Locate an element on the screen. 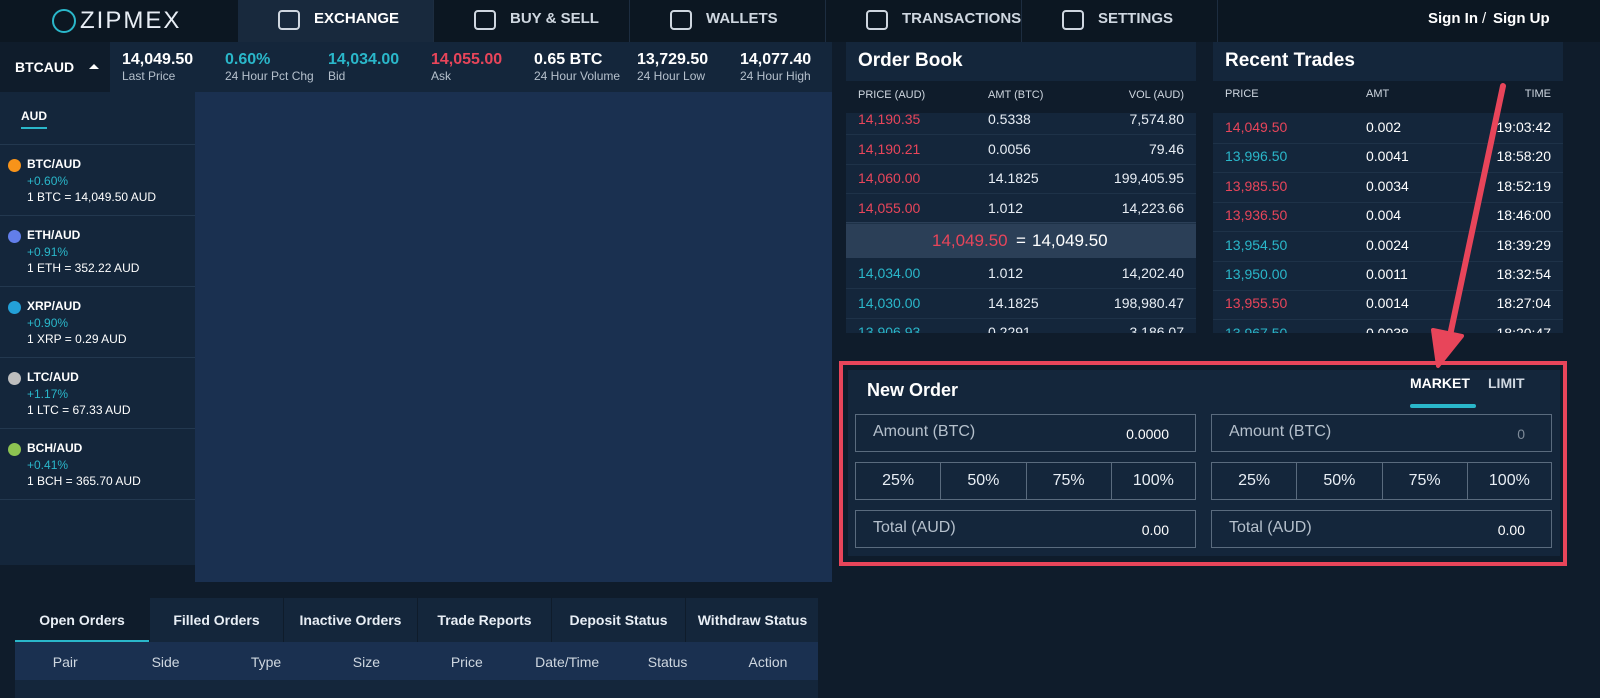  trade-price: 13,967.50 is located at coordinates (1256, 328).